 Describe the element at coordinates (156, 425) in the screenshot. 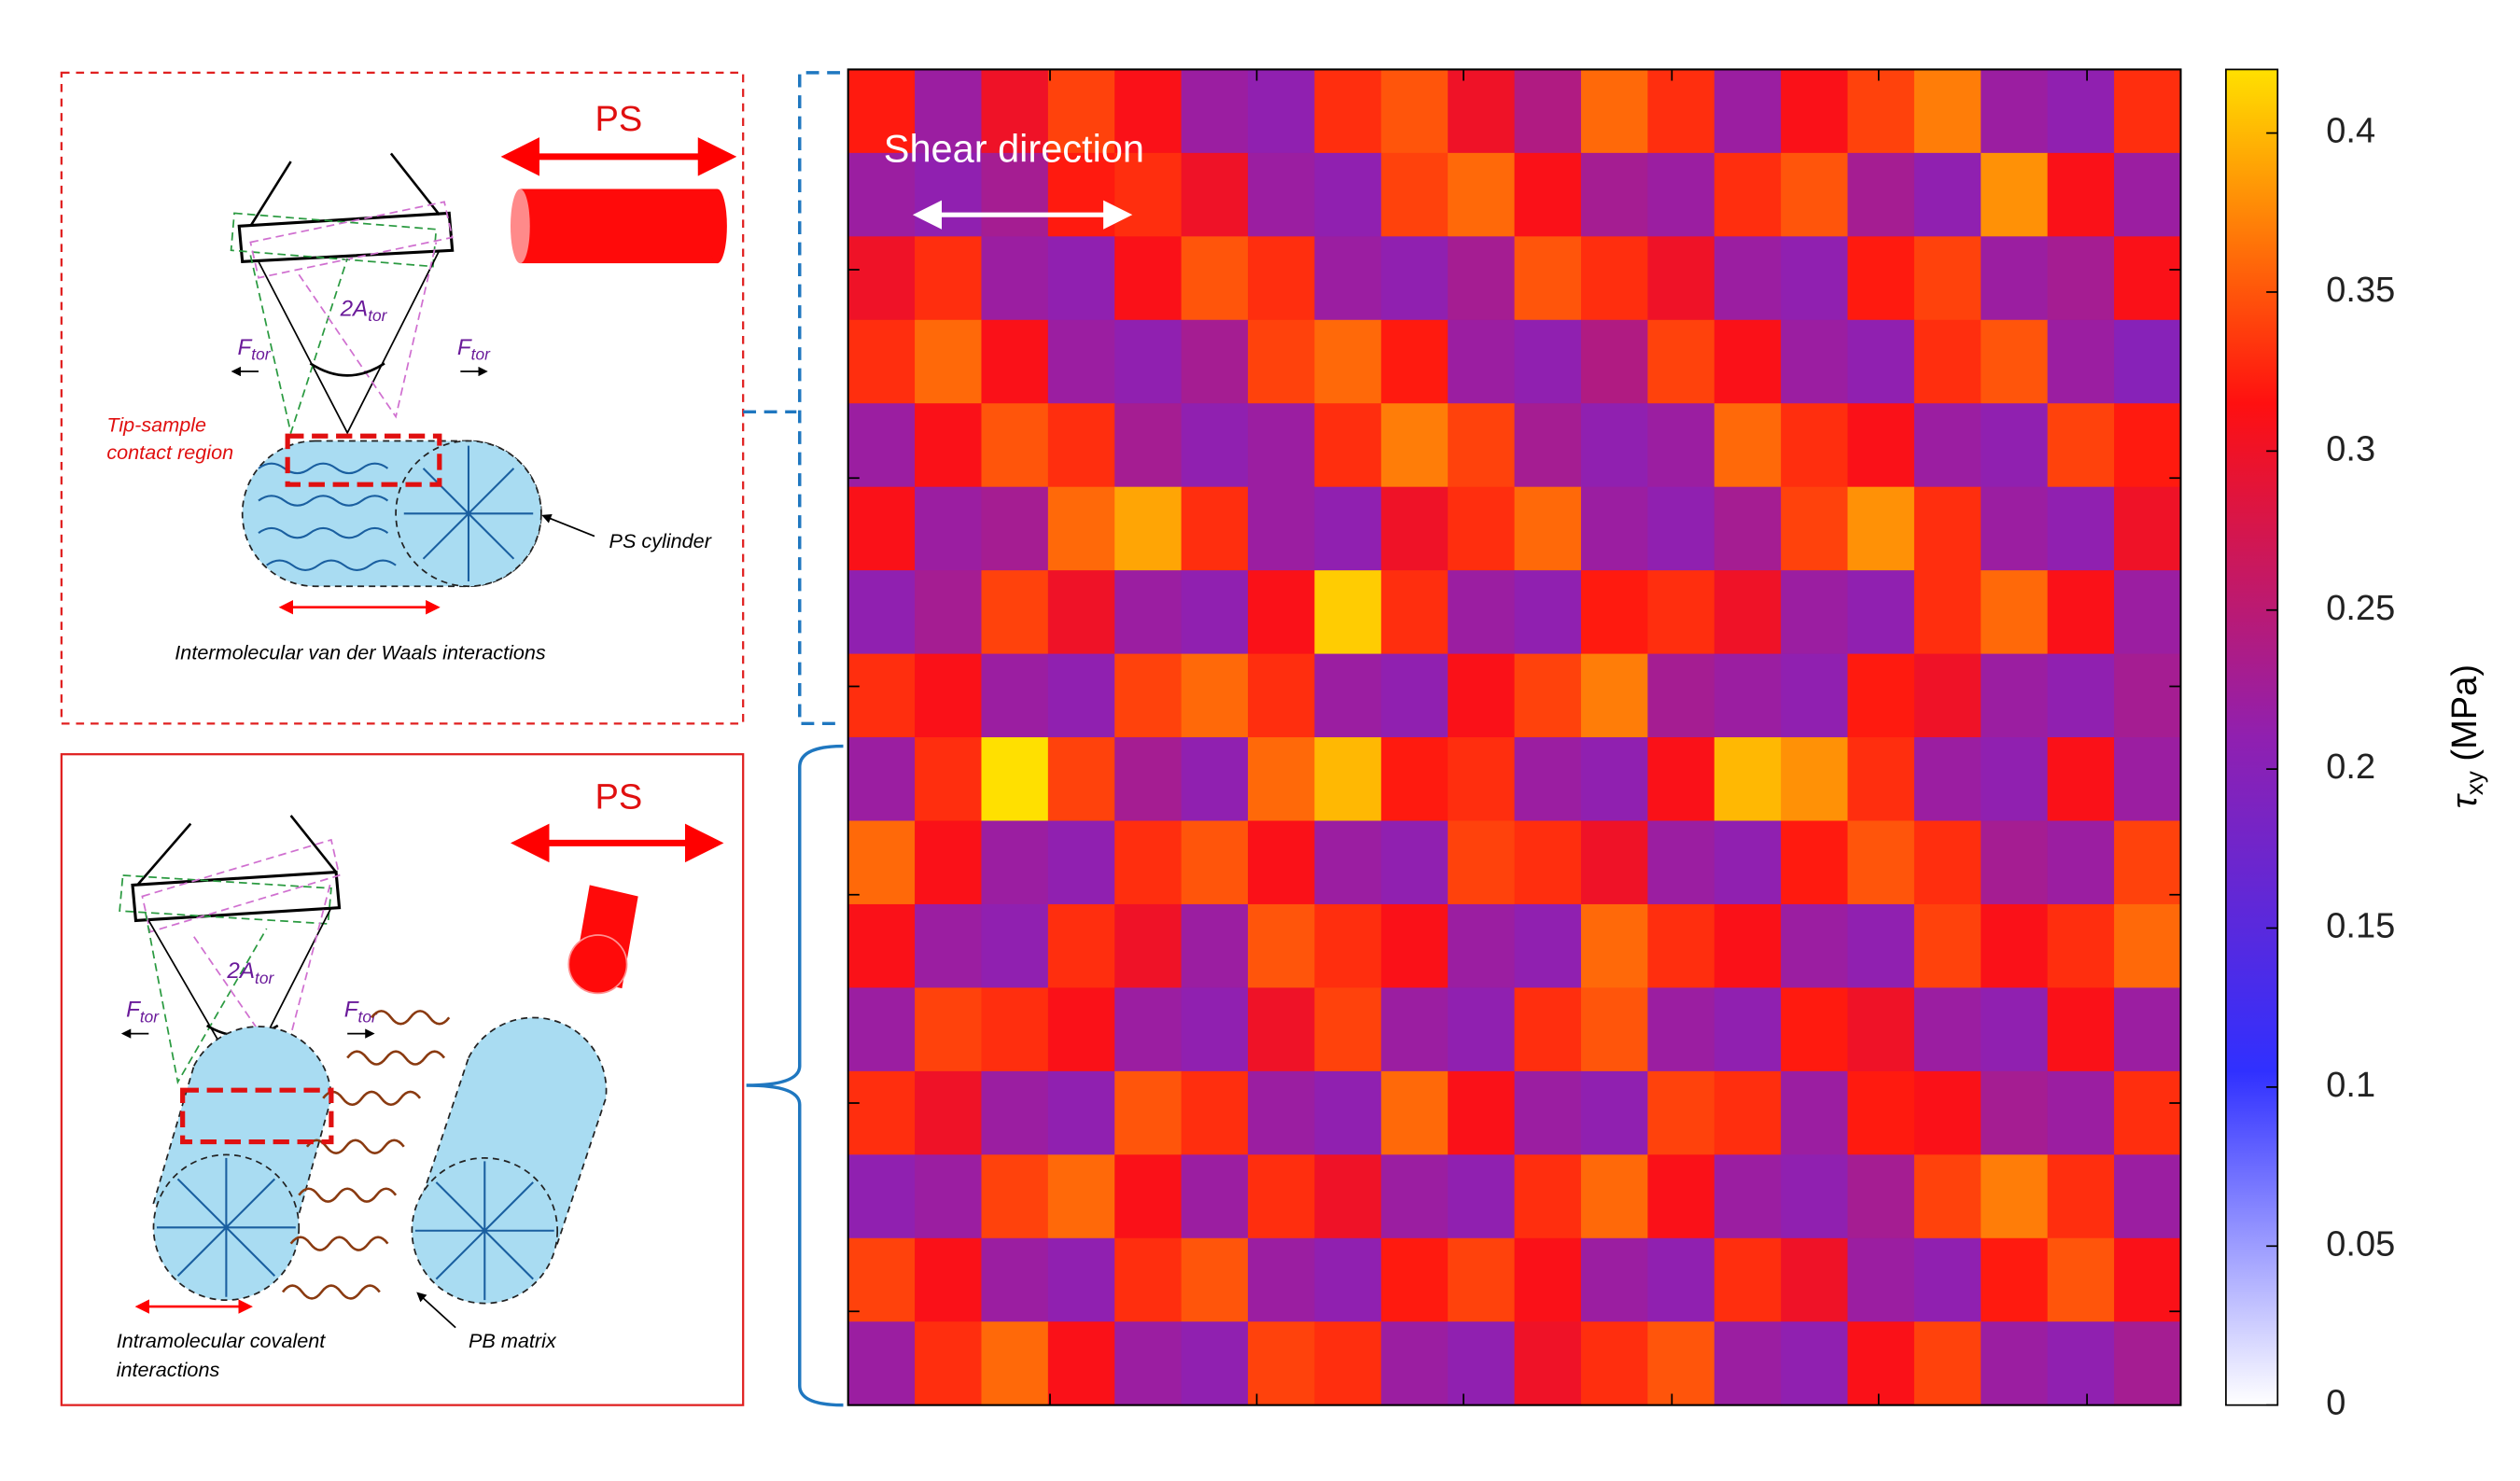

I see `panel-top-part: Tip-sample` at that location.